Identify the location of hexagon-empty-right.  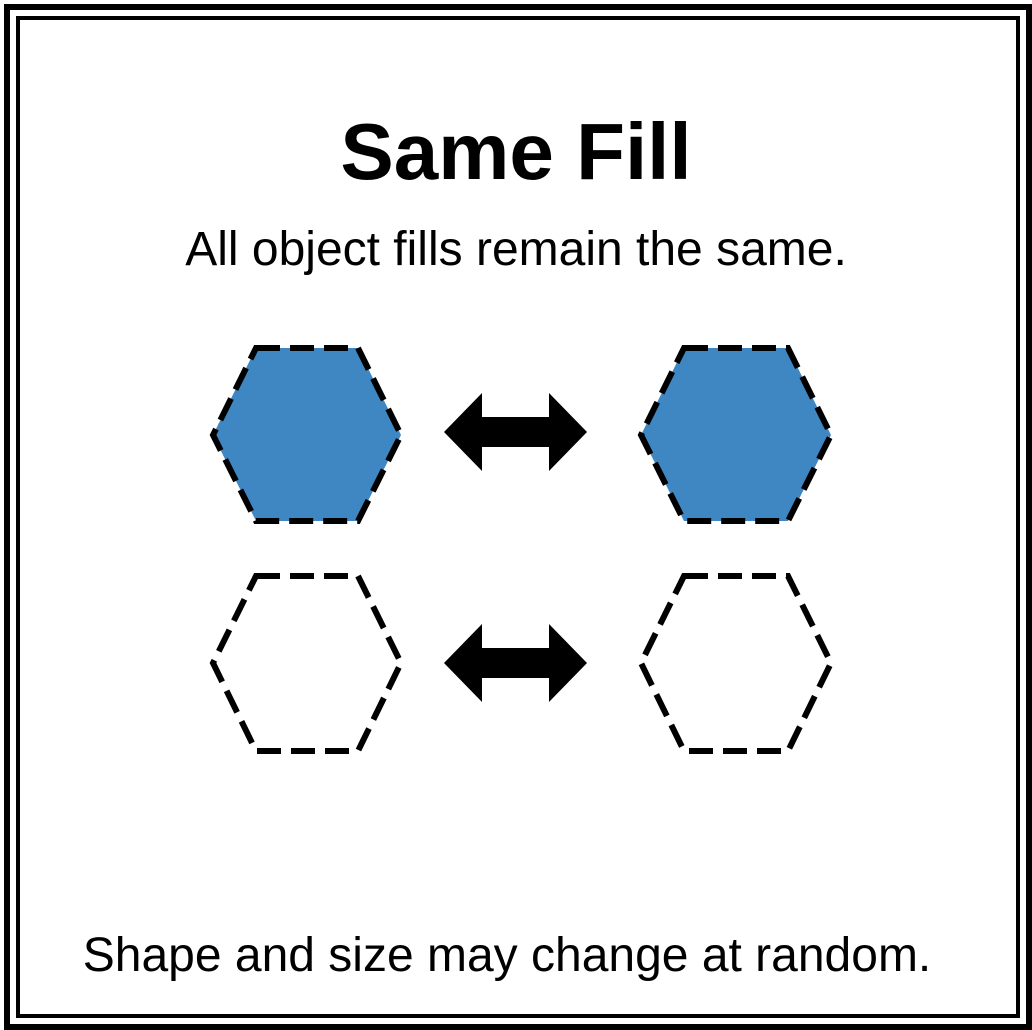
(736, 663).